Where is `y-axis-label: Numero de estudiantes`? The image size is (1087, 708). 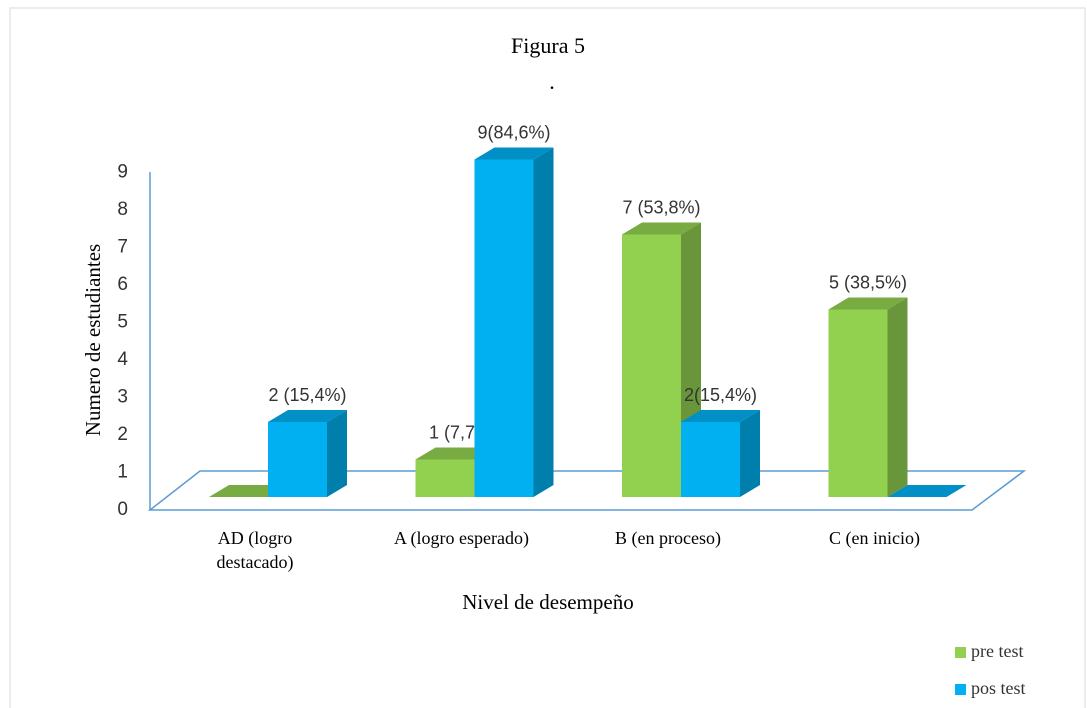
y-axis-label: Numero de estudiantes is located at coordinates (93, 340).